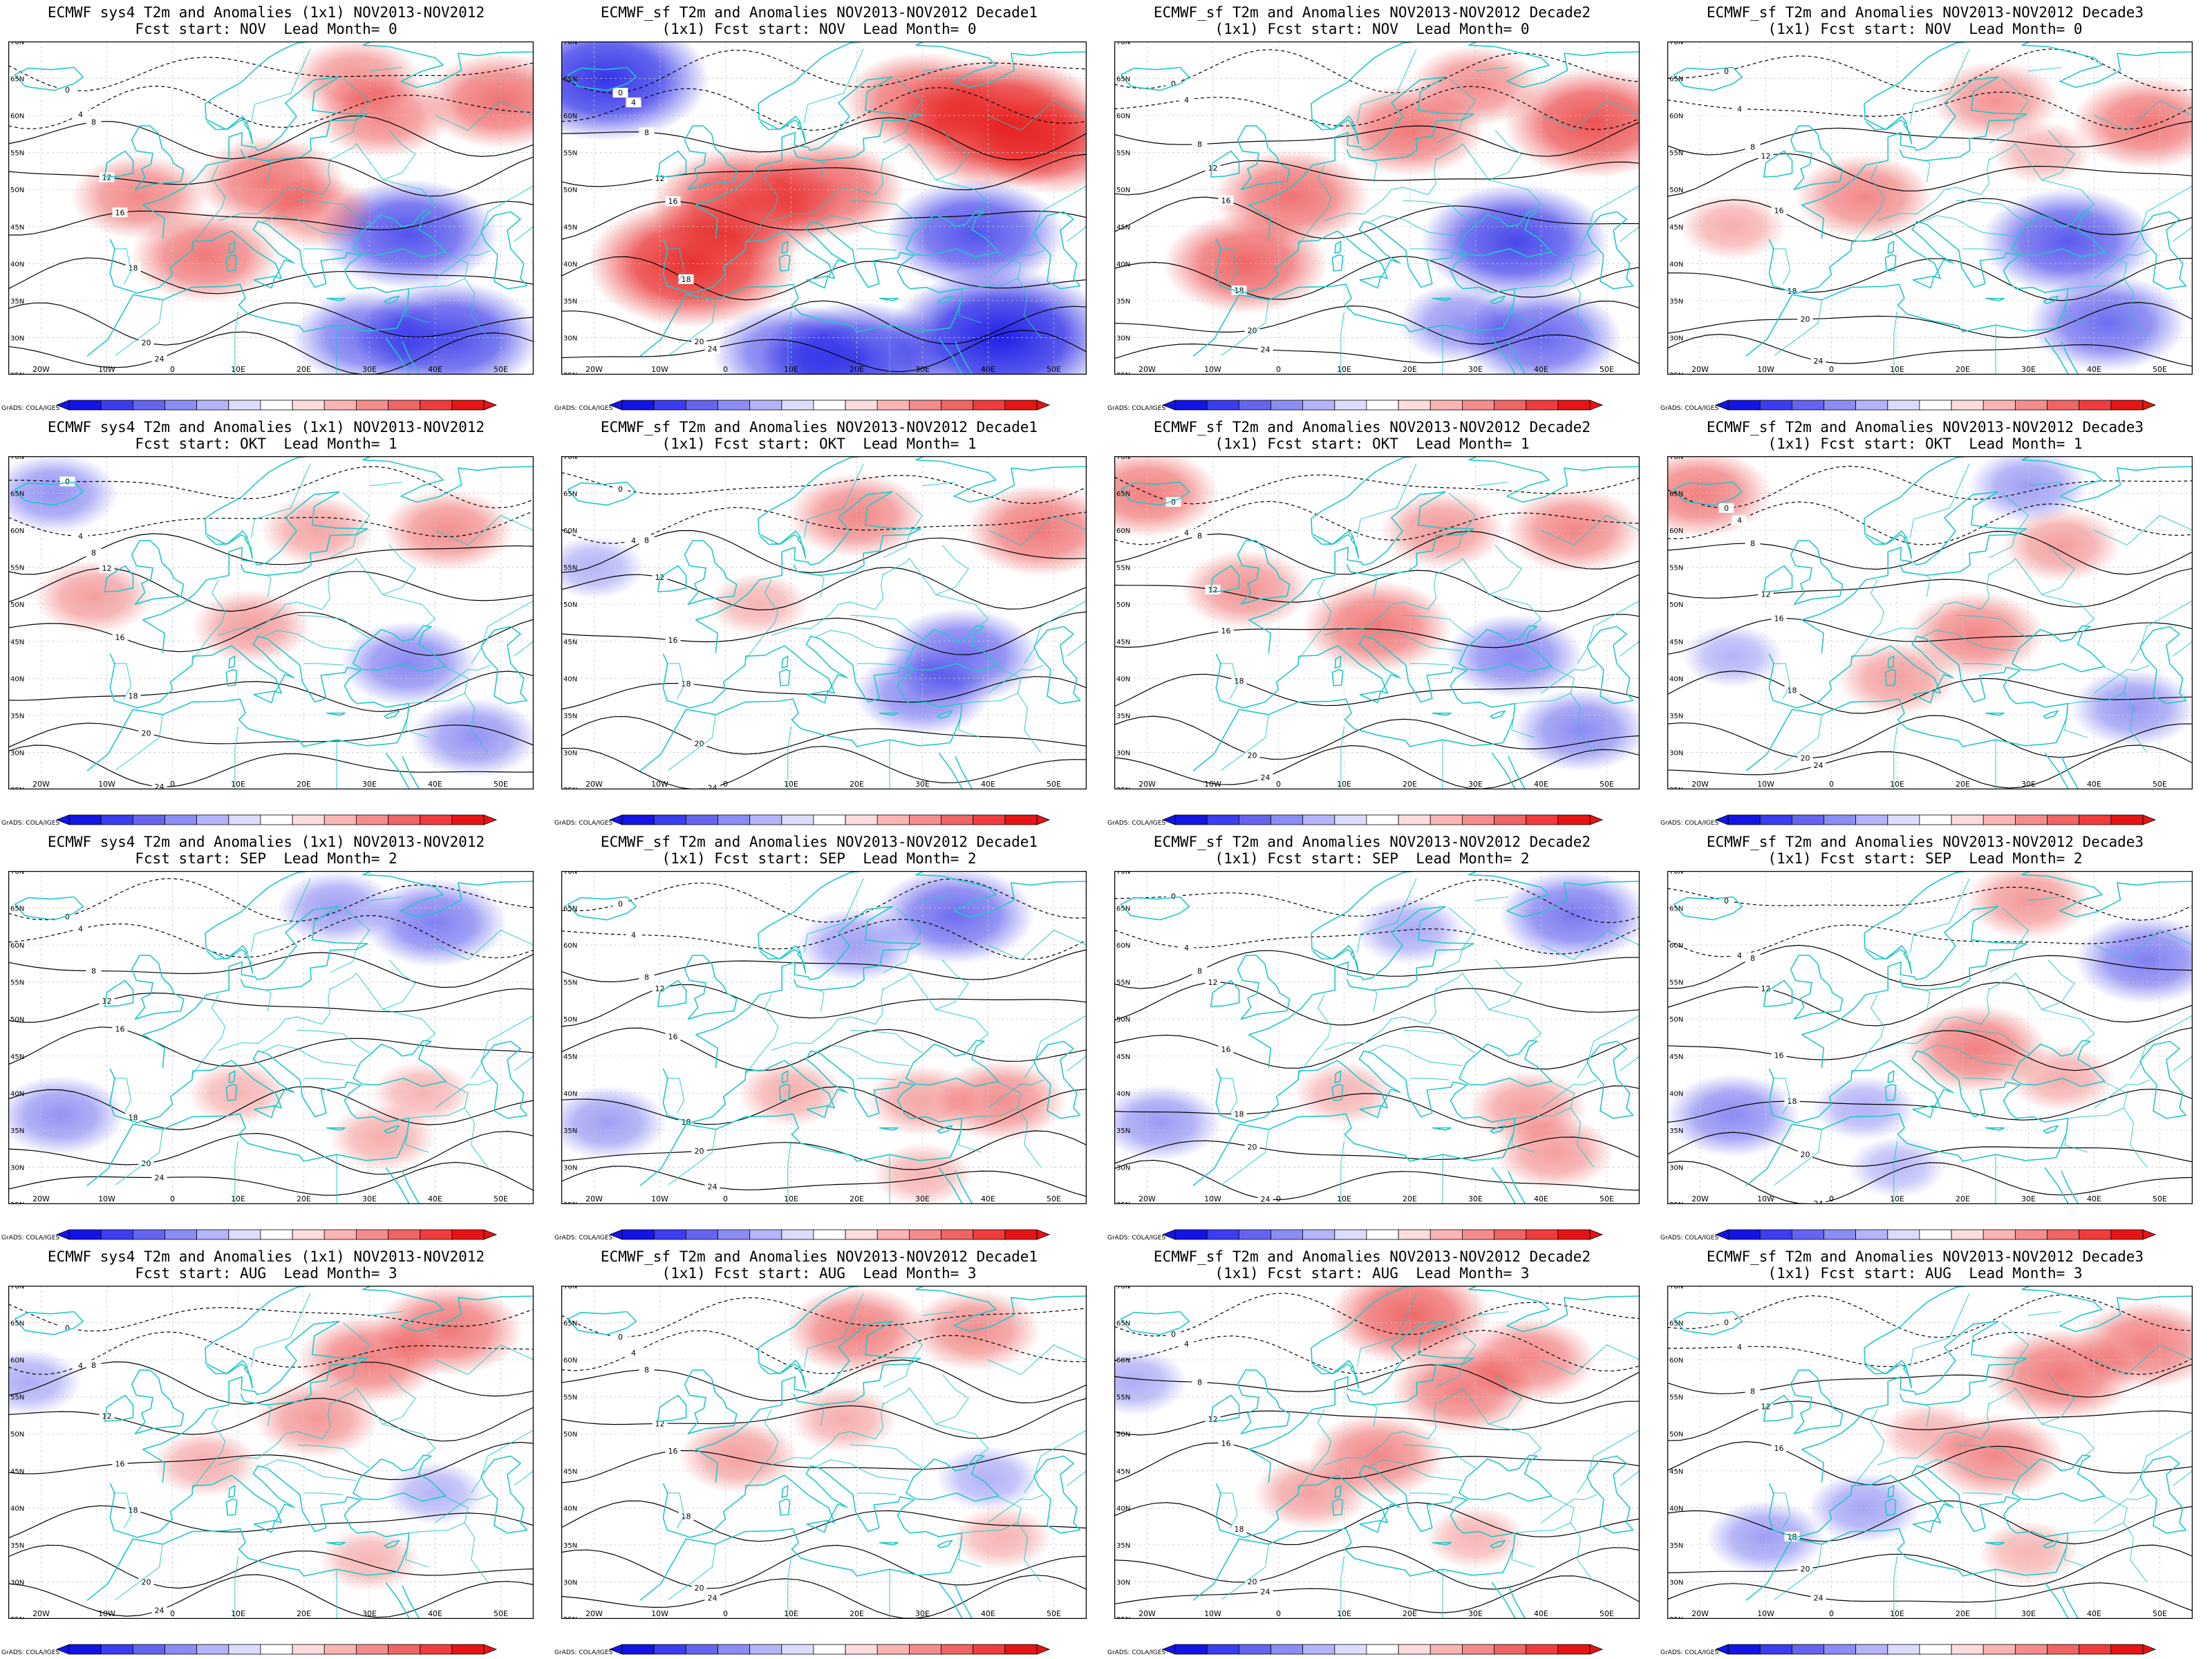  What do you see at coordinates (17, 1202) in the screenshot?
I see `lat-label: 25N` at bounding box center [17, 1202].